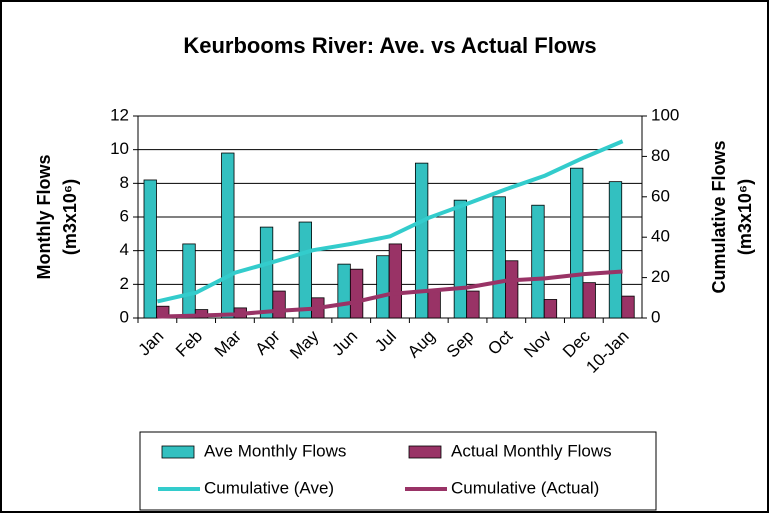 The width and height of the screenshot is (769, 513). What do you see at coordinates (124, 182) in the screenshot?
I see `y-tick-label: 8` at bounding box center [124, 182].